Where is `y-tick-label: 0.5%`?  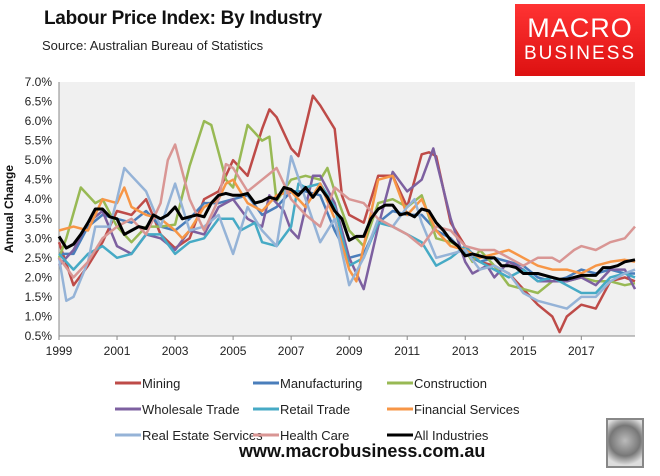 y-tick-label: 0.5% is located at coordinates (39, 336).